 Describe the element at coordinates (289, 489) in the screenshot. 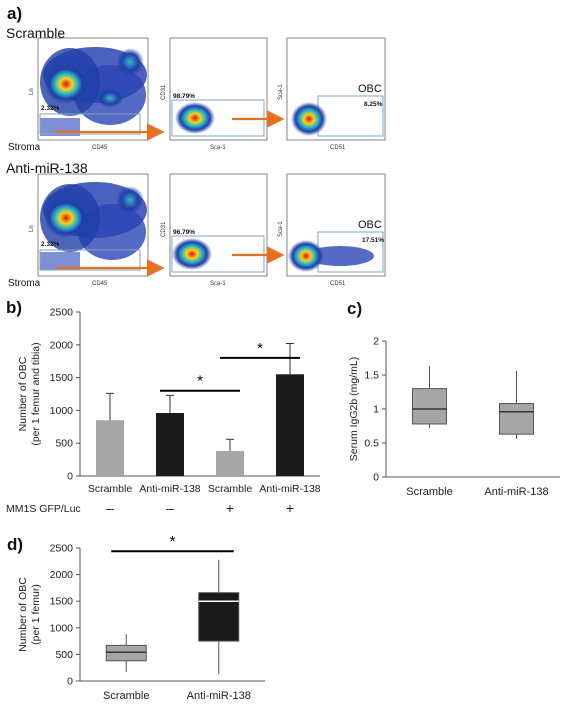

I see `b-category-label-3: Anti-miR-138` at that location.